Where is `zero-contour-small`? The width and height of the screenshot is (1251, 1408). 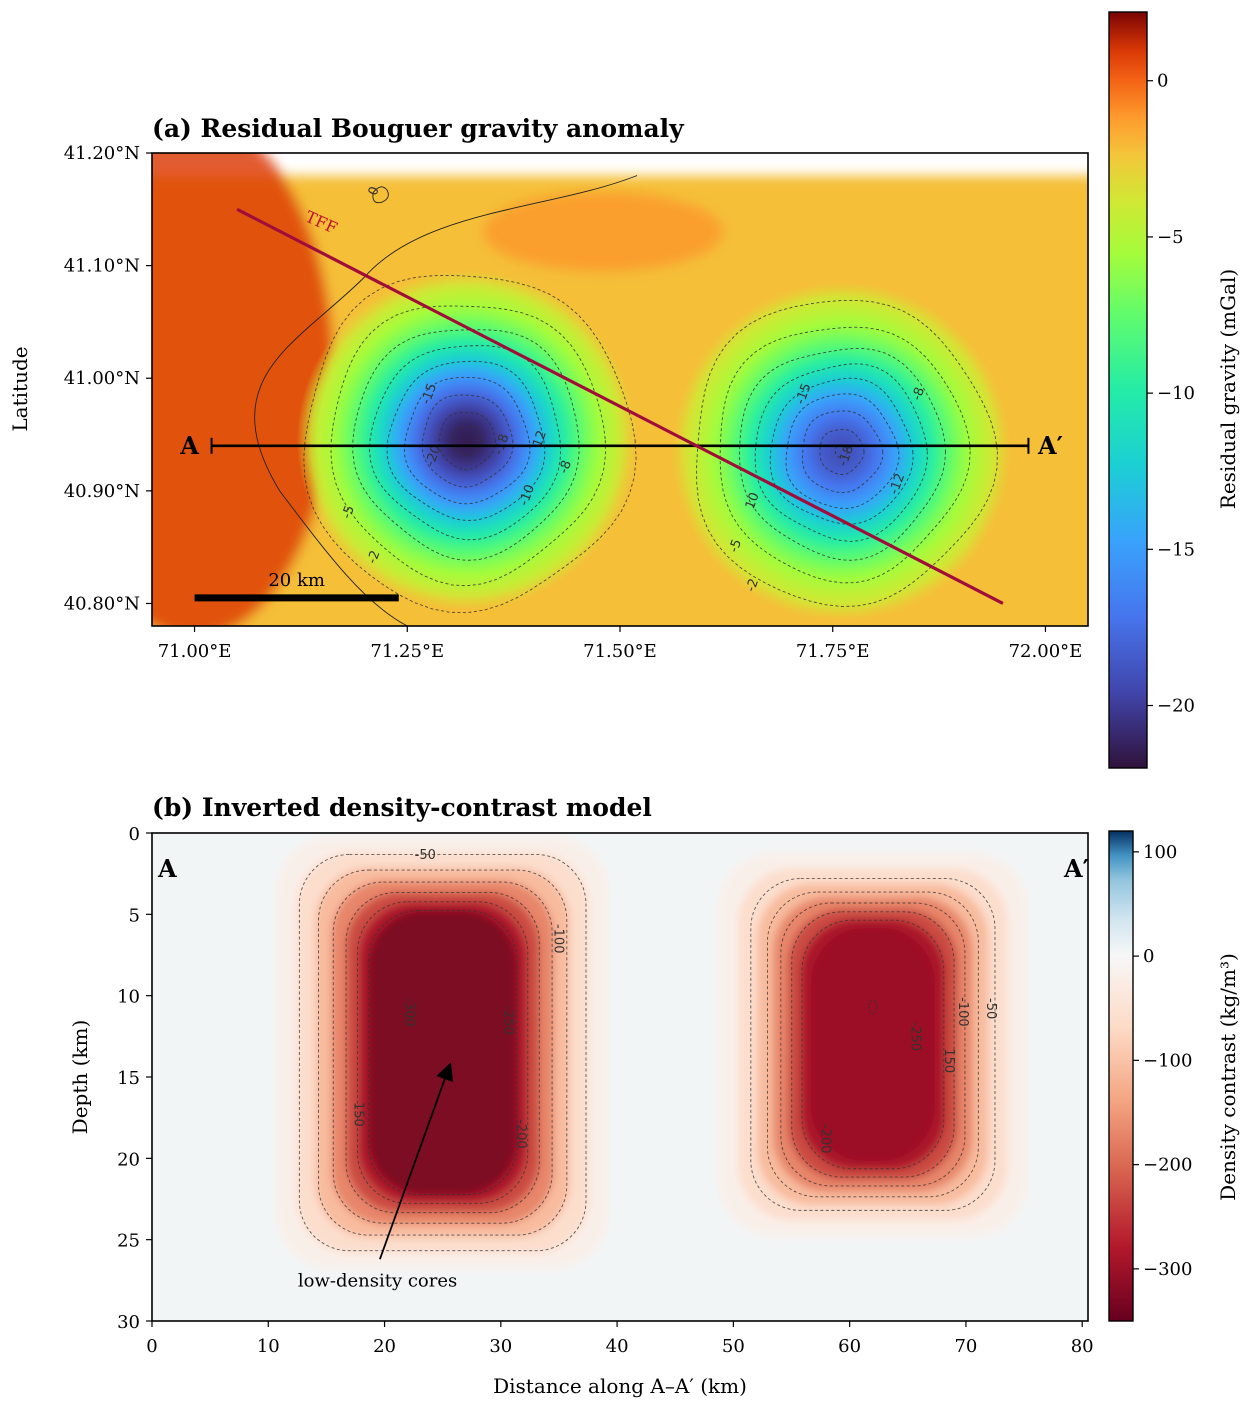
zero-contour-small is located at coordinates (380, 195).